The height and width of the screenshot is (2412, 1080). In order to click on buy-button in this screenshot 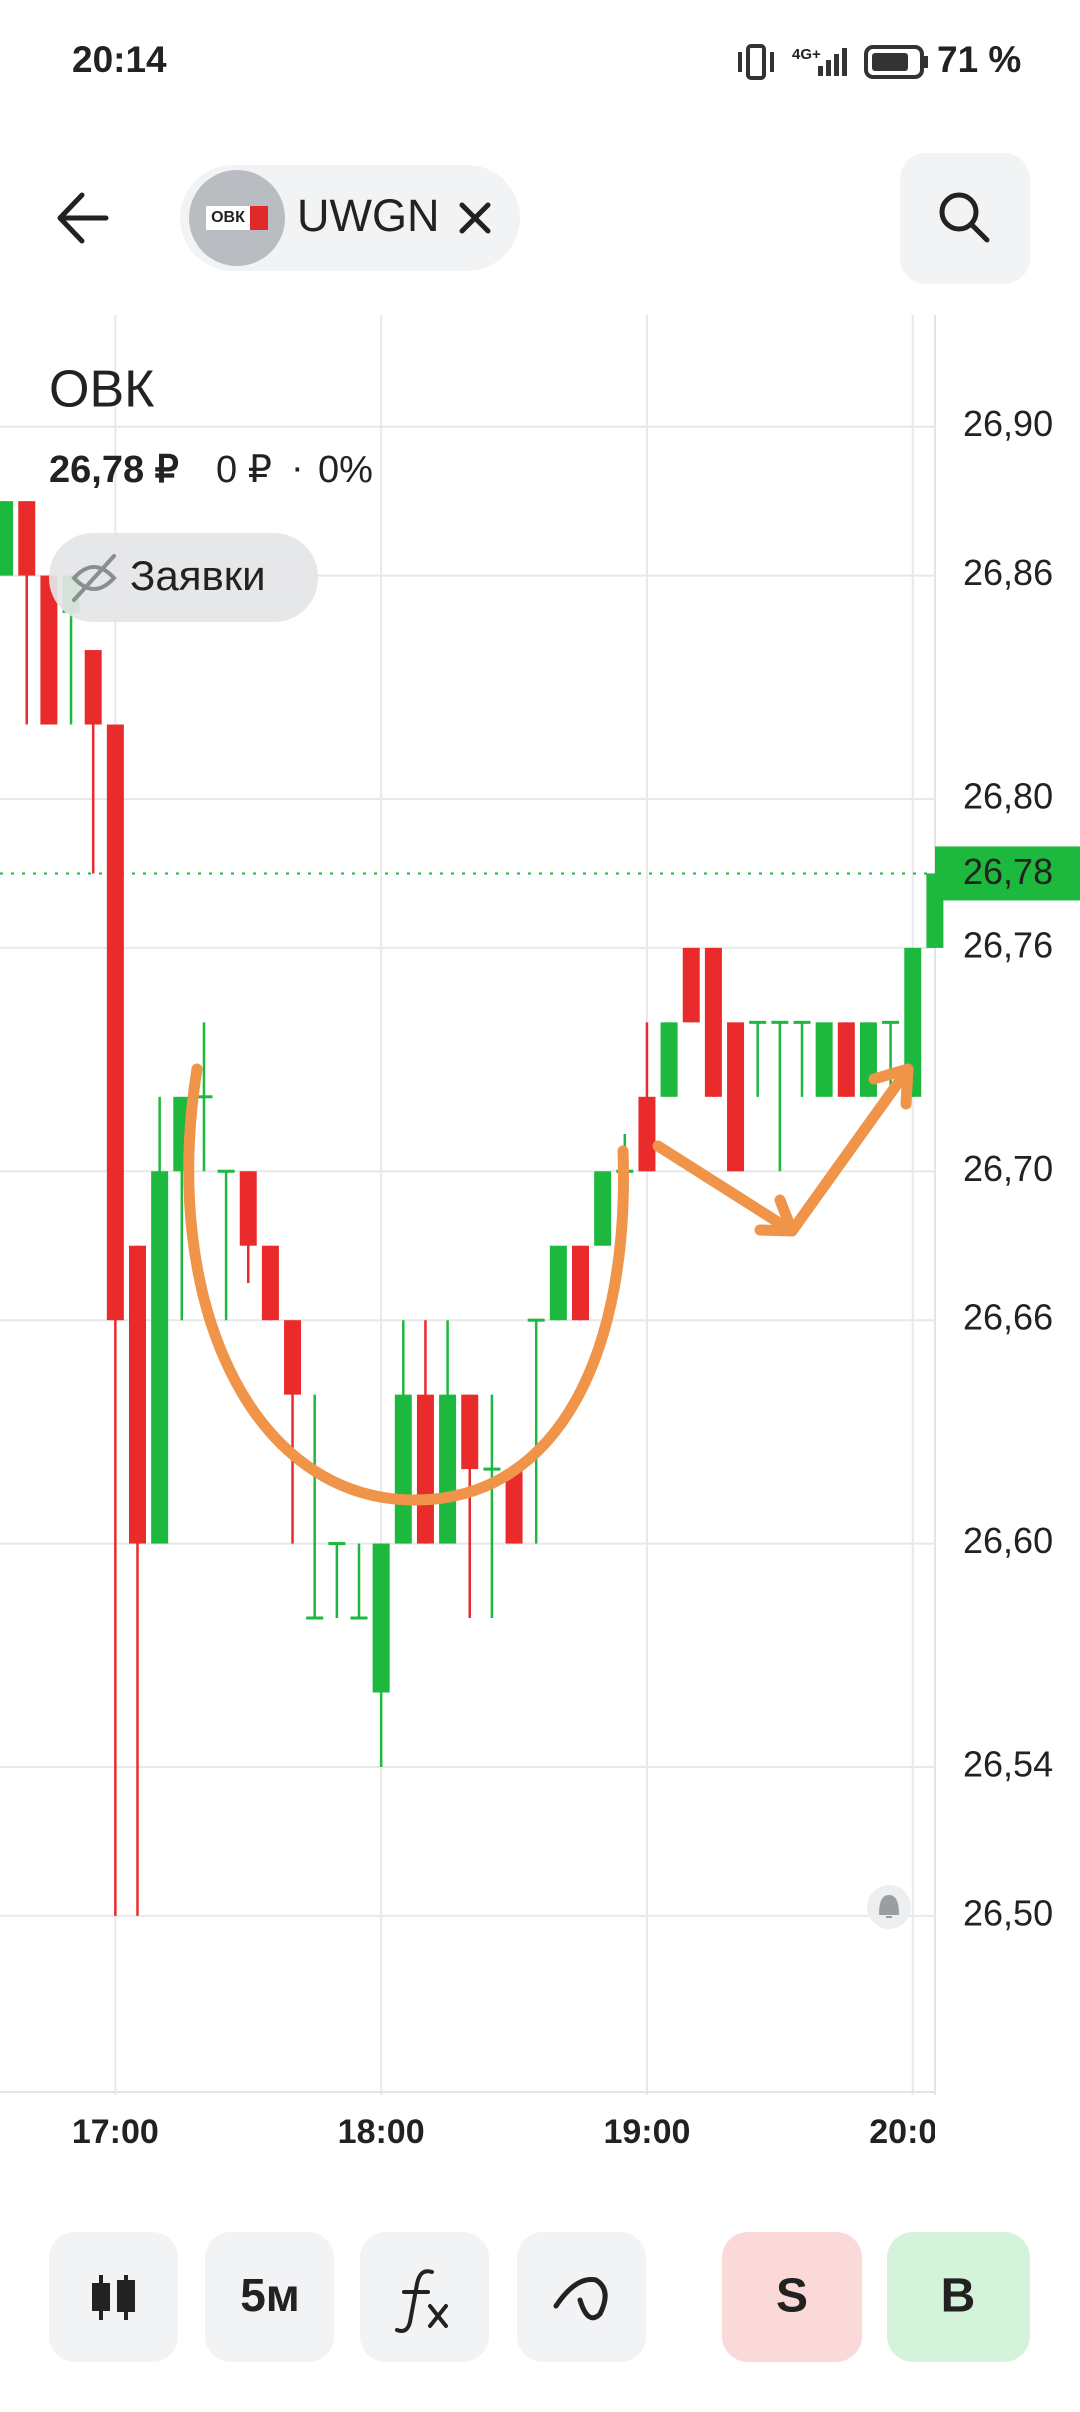, I will do `click(958, 2297)`.